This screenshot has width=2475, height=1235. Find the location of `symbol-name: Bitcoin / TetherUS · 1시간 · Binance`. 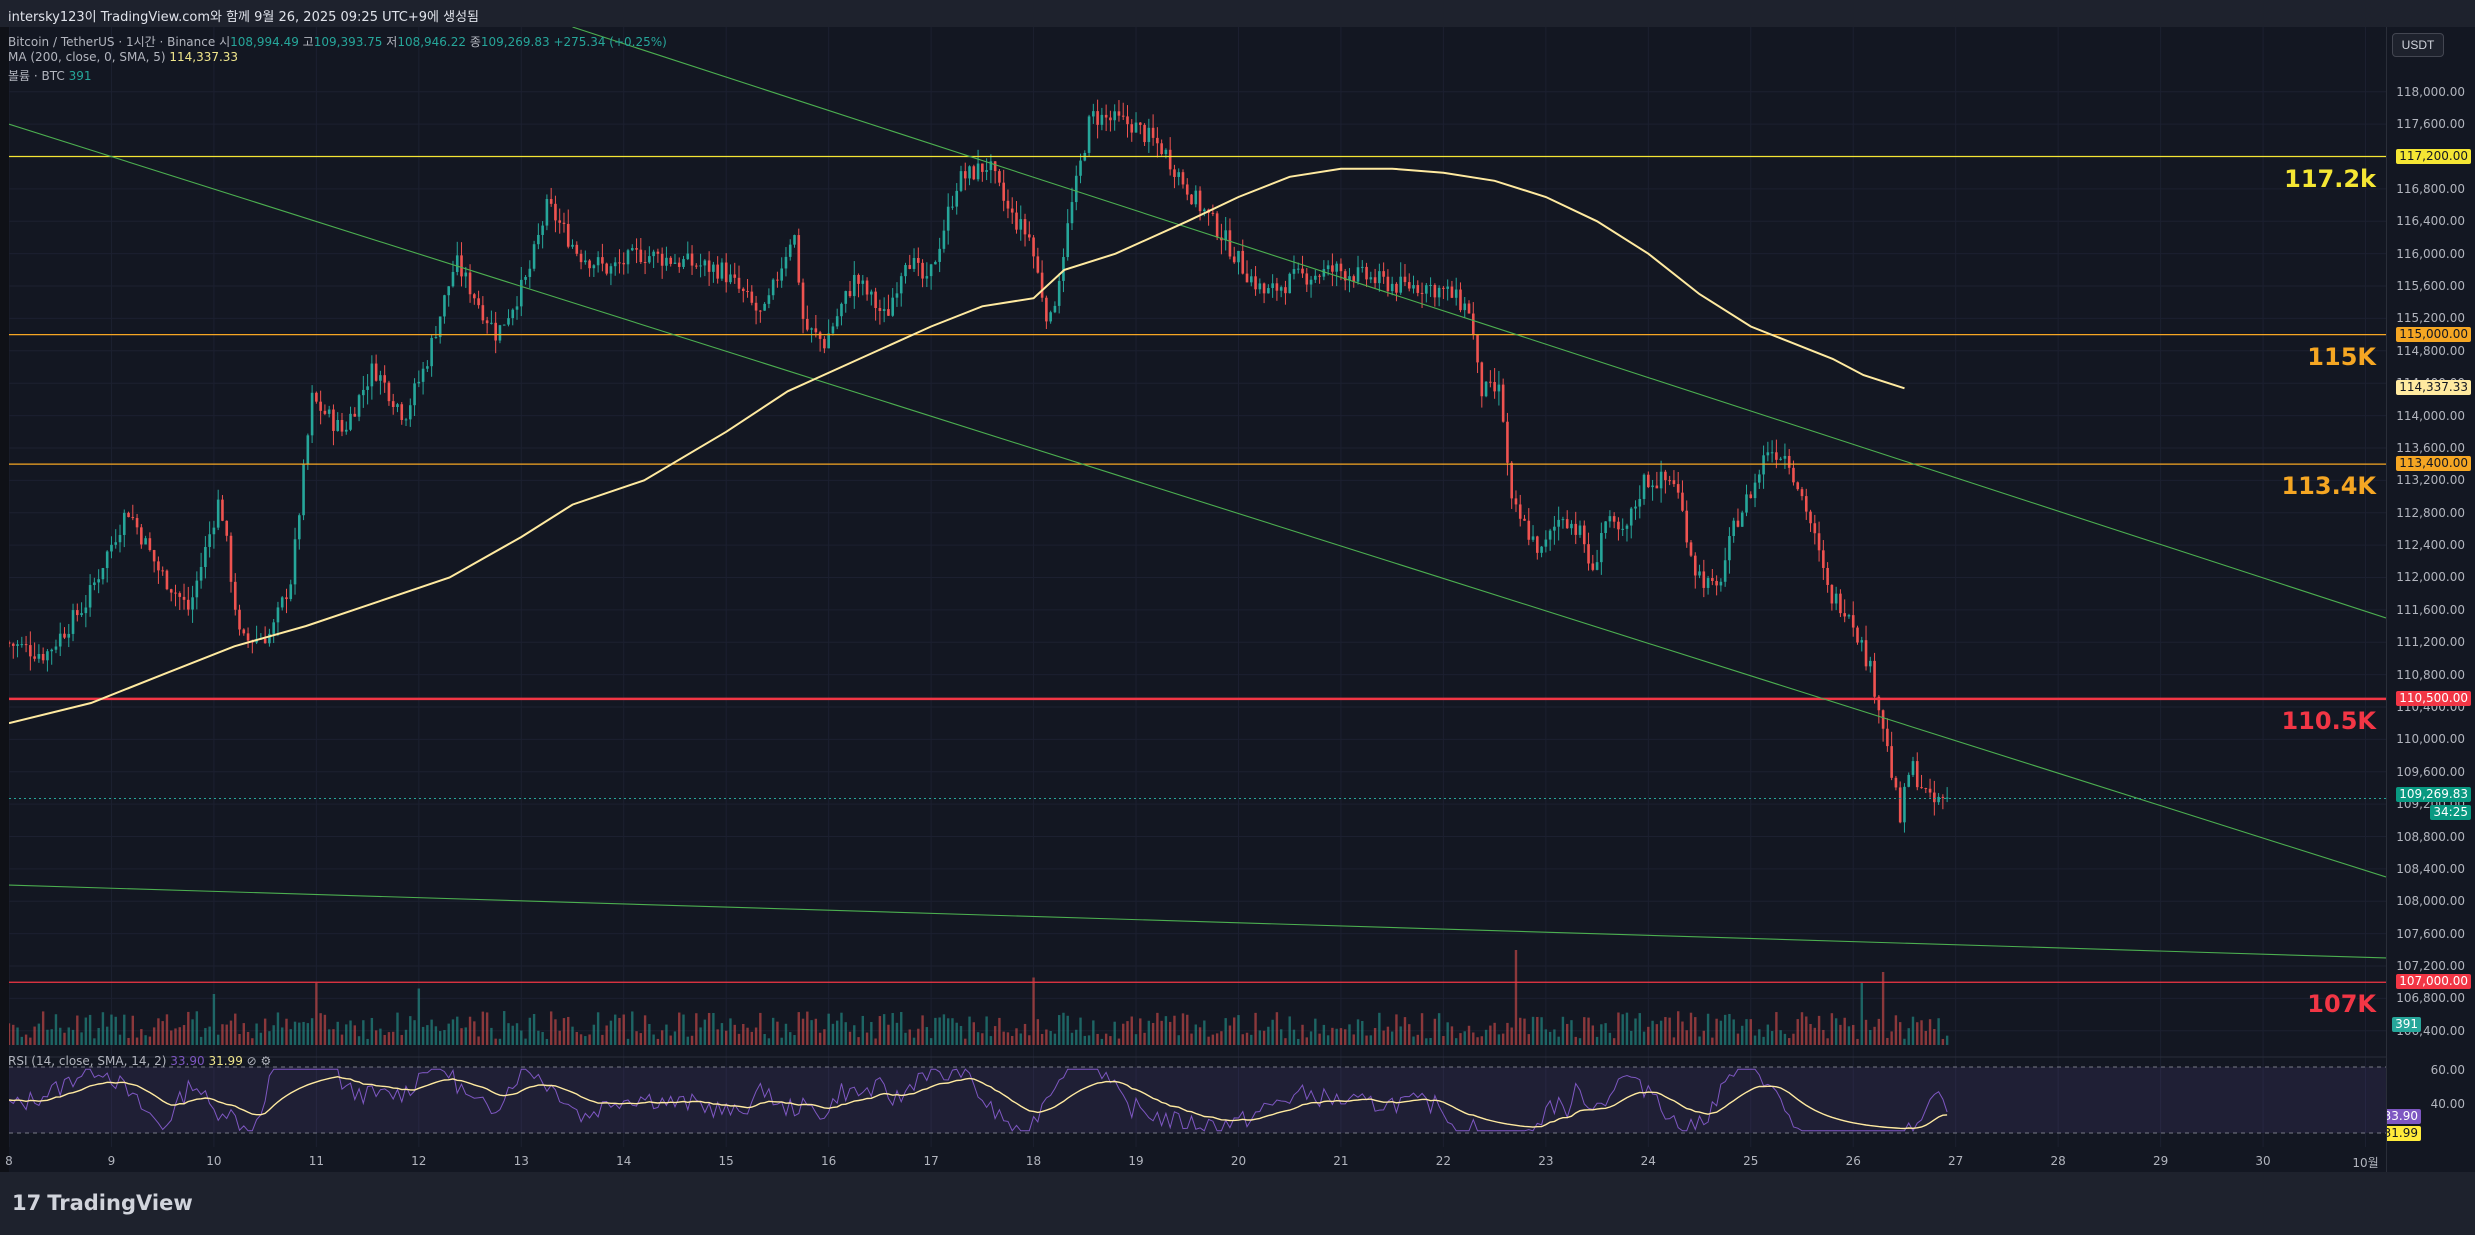

symbol-name: Bitcoin / TetherUS · 1시간 · Binance is located at coordinates (112, 42).